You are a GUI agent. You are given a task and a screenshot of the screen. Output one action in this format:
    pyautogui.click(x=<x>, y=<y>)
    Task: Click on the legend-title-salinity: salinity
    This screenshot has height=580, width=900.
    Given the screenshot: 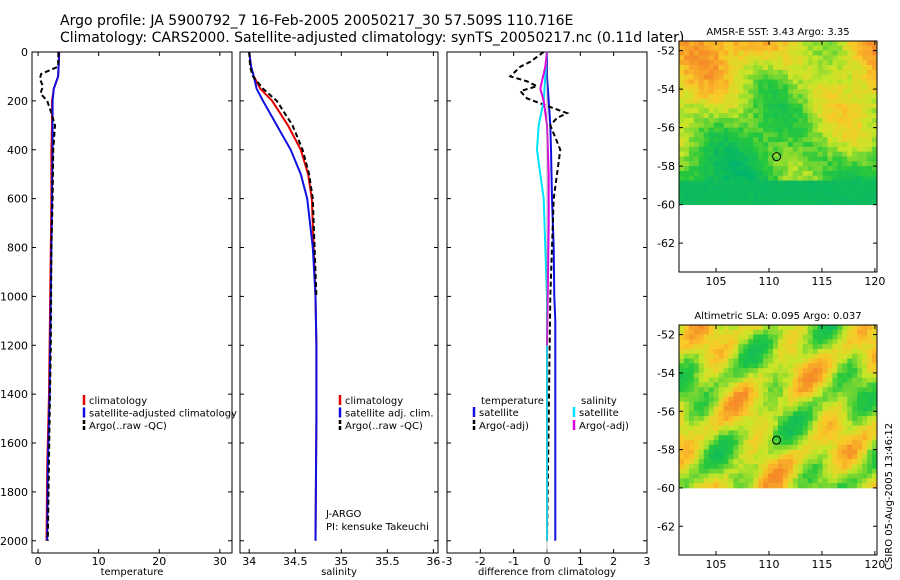 What is the action you would take?
    pyautogui.click(x=599, y=401)
    